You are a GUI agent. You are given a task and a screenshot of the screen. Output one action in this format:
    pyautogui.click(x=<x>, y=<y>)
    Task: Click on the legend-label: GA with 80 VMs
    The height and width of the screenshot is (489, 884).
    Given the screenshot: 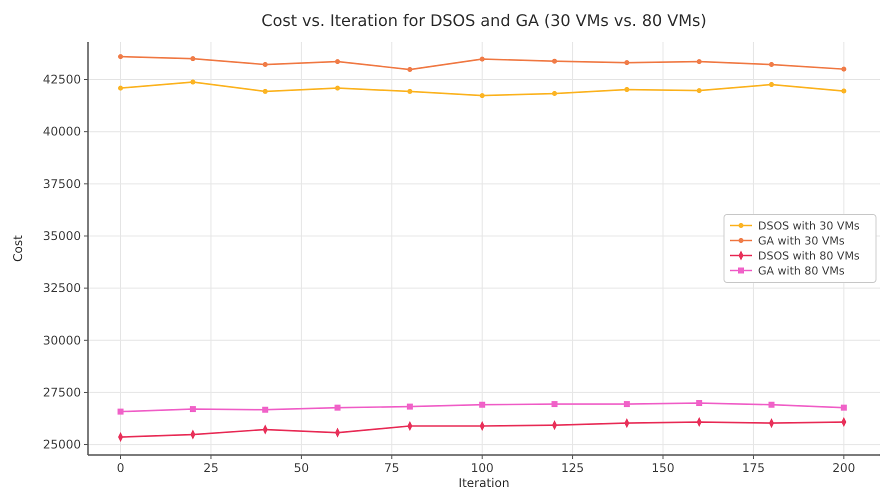 What is the action you would take?
    pyautogui.click(x=801, y=271)
    